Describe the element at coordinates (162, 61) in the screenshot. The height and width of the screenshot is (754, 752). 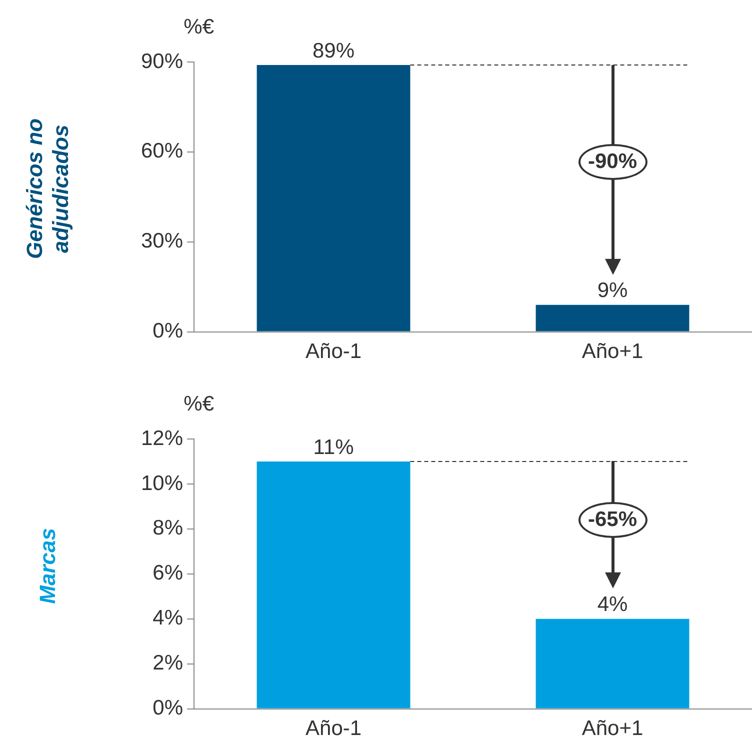
I see `y-tick-label: 90%` at that location.